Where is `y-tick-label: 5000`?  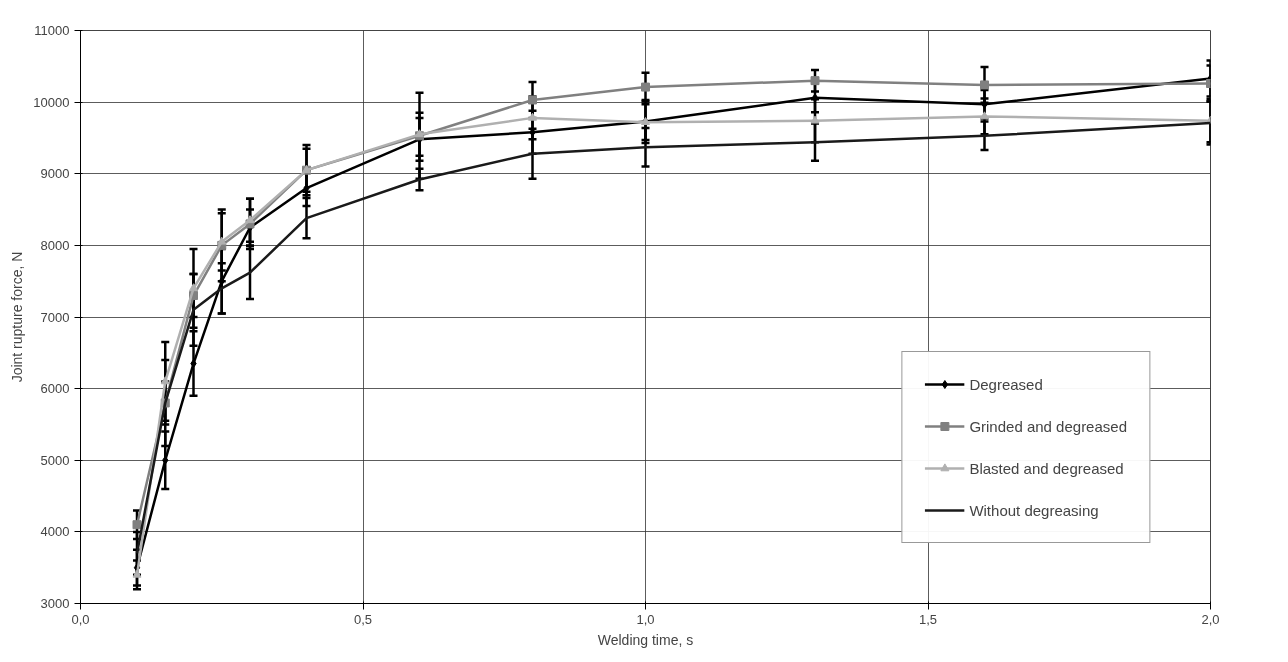 y-tick-label: 5000 is located at coordinates (55, 460).